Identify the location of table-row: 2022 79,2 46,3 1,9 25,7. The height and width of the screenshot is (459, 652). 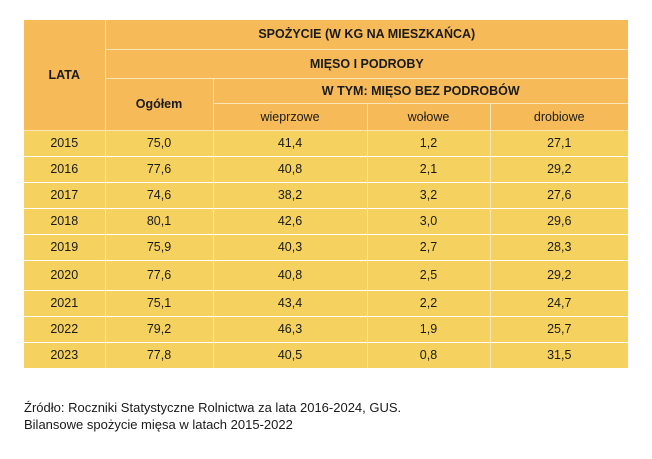
(326, 328).